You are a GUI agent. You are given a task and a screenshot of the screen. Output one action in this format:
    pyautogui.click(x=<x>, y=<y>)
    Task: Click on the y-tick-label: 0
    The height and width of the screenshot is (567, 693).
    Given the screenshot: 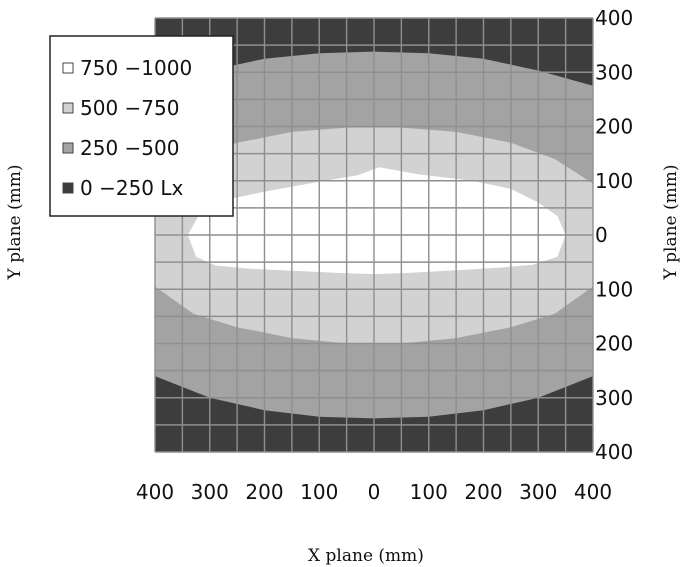 What is the action you would take?
    pyautogui.click(x=601, y=235)
    